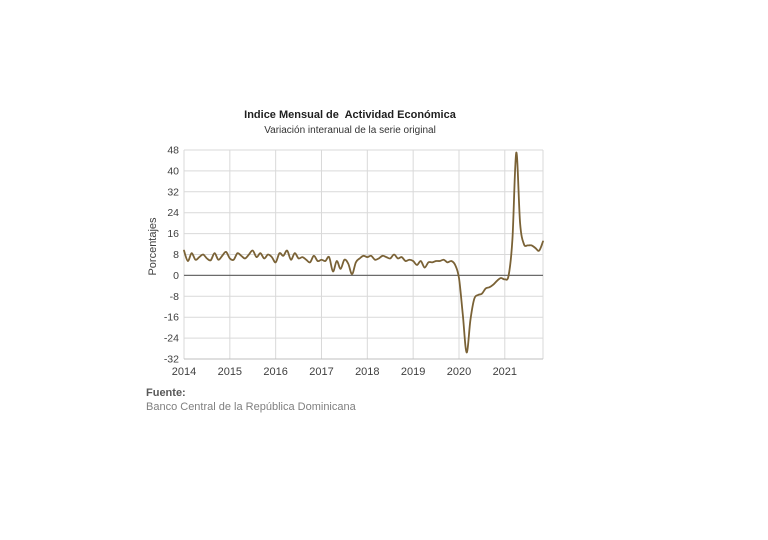 This screenshot has height=540, width=768. What do you see at coordinates (176, 255) in the screenshot?
I see `y-tick-label: 8` at bounding box center [176, 255].